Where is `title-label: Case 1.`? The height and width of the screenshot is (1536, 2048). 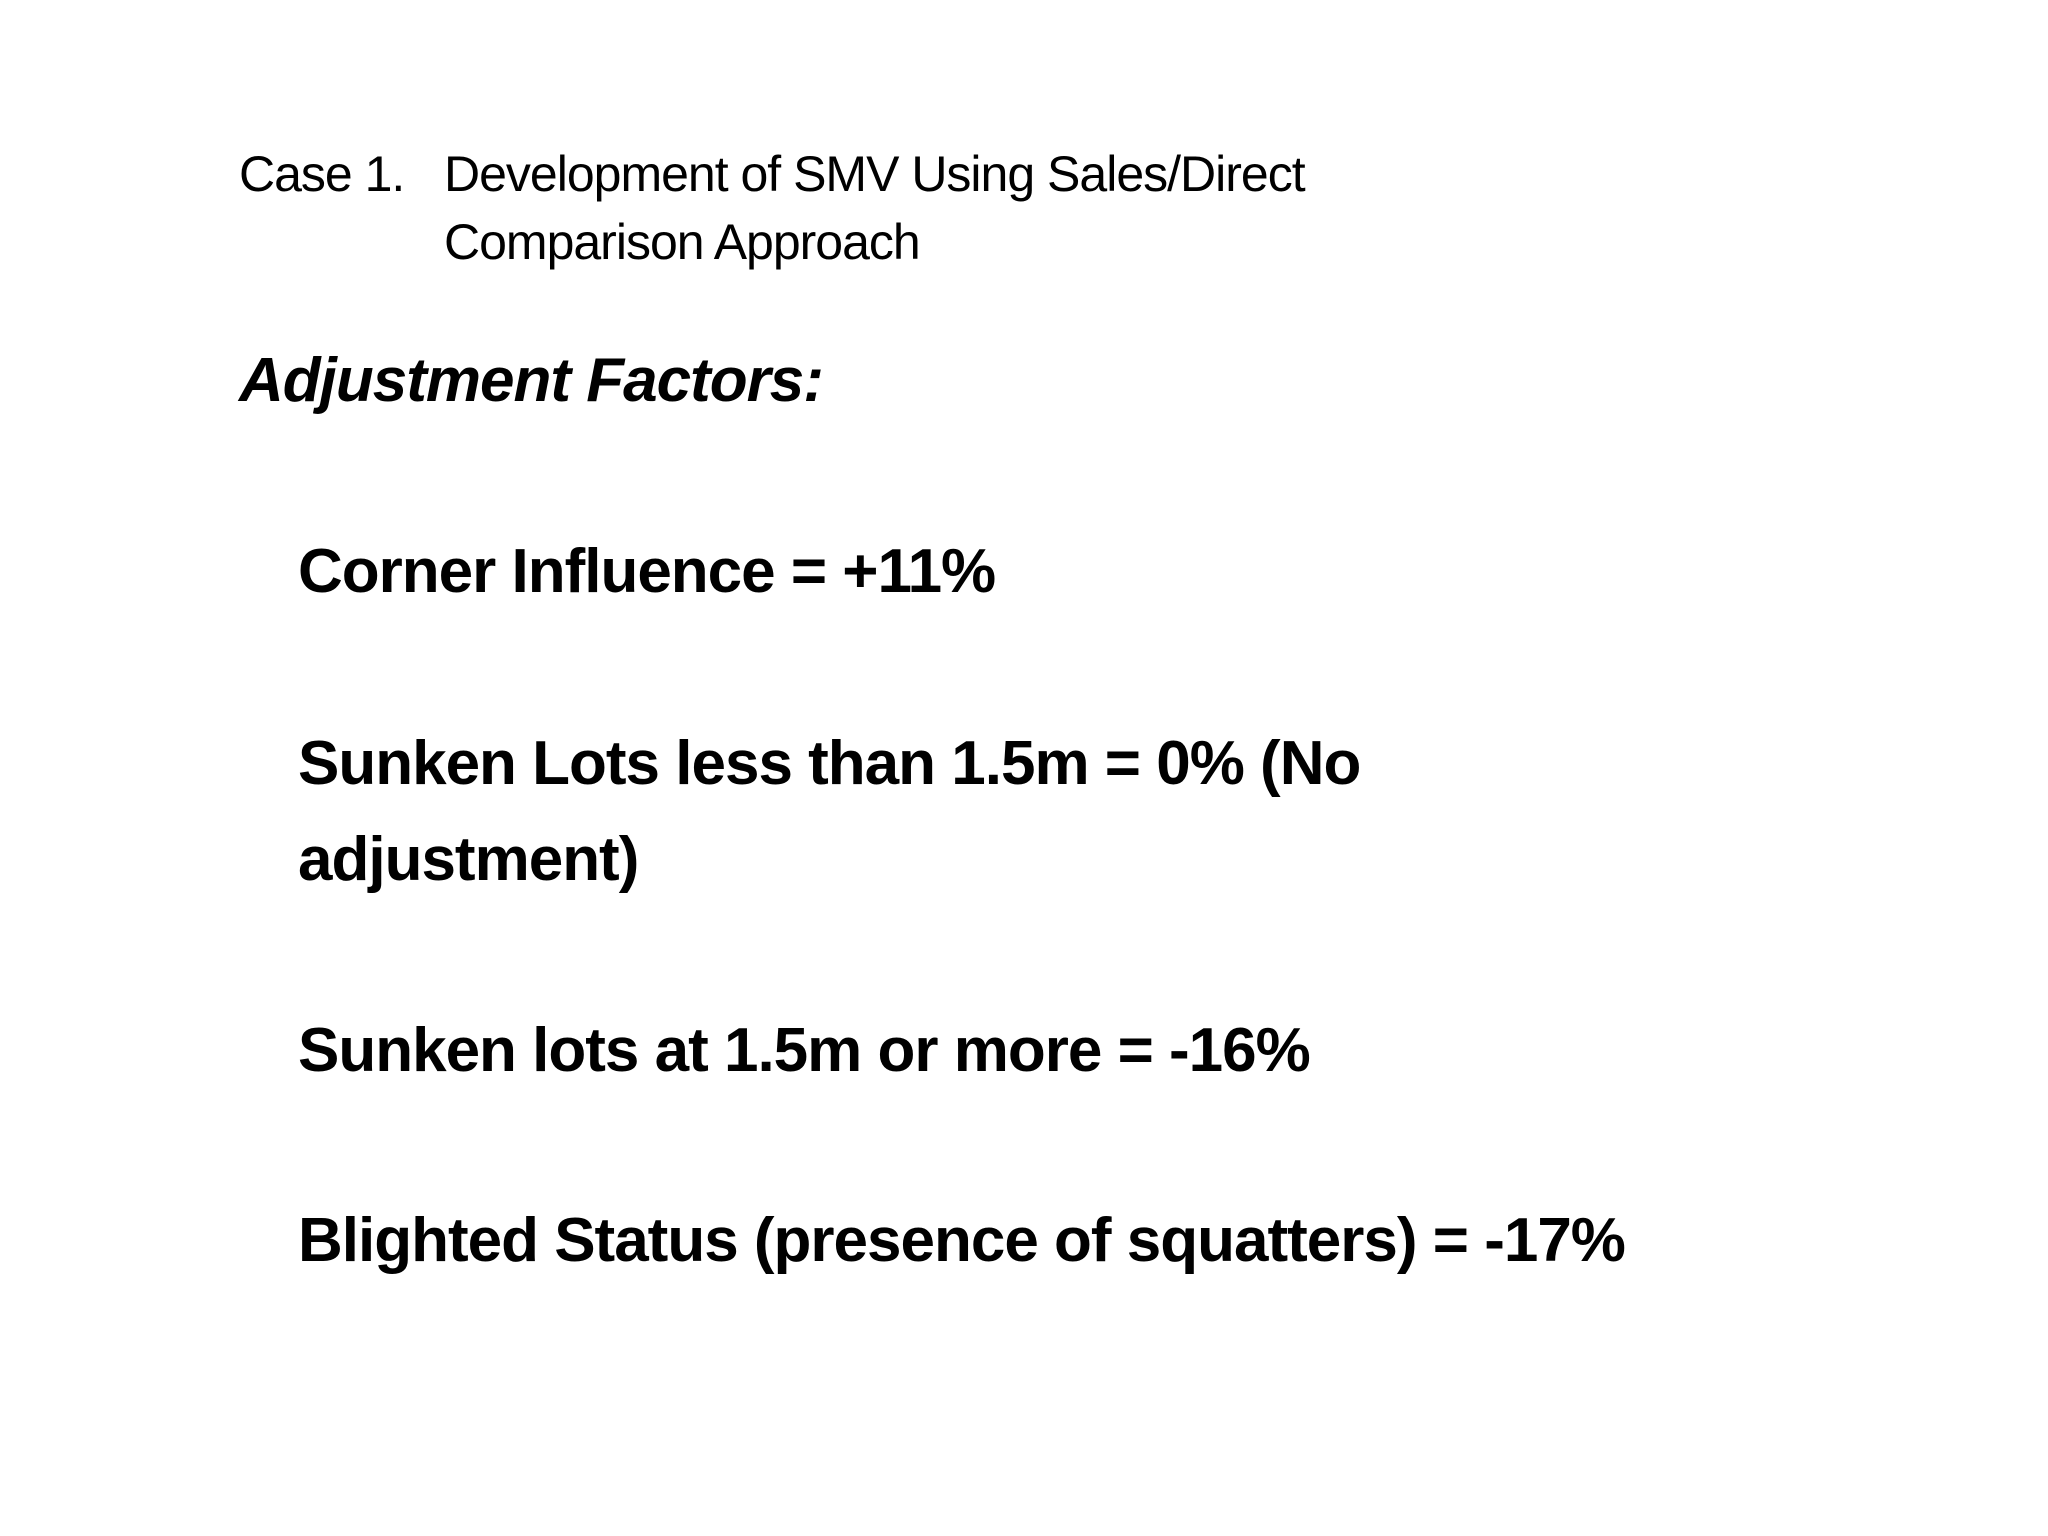
title-label: Case 1. is located at coordinates (322, 174).